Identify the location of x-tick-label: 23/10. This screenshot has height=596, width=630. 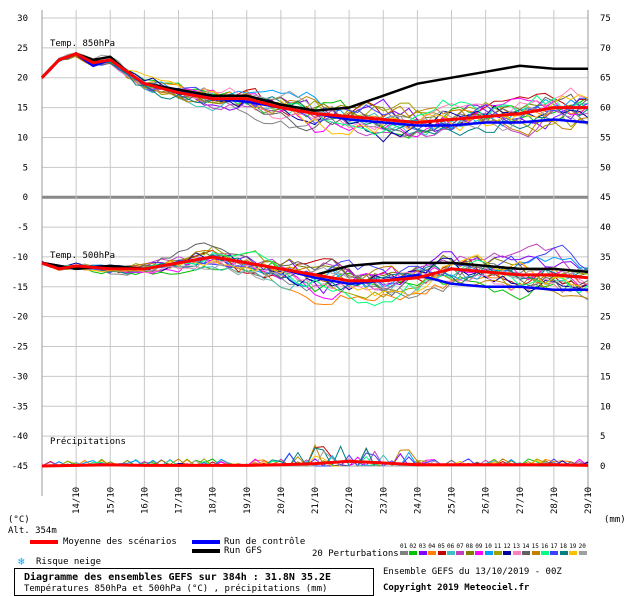
(384, 500).